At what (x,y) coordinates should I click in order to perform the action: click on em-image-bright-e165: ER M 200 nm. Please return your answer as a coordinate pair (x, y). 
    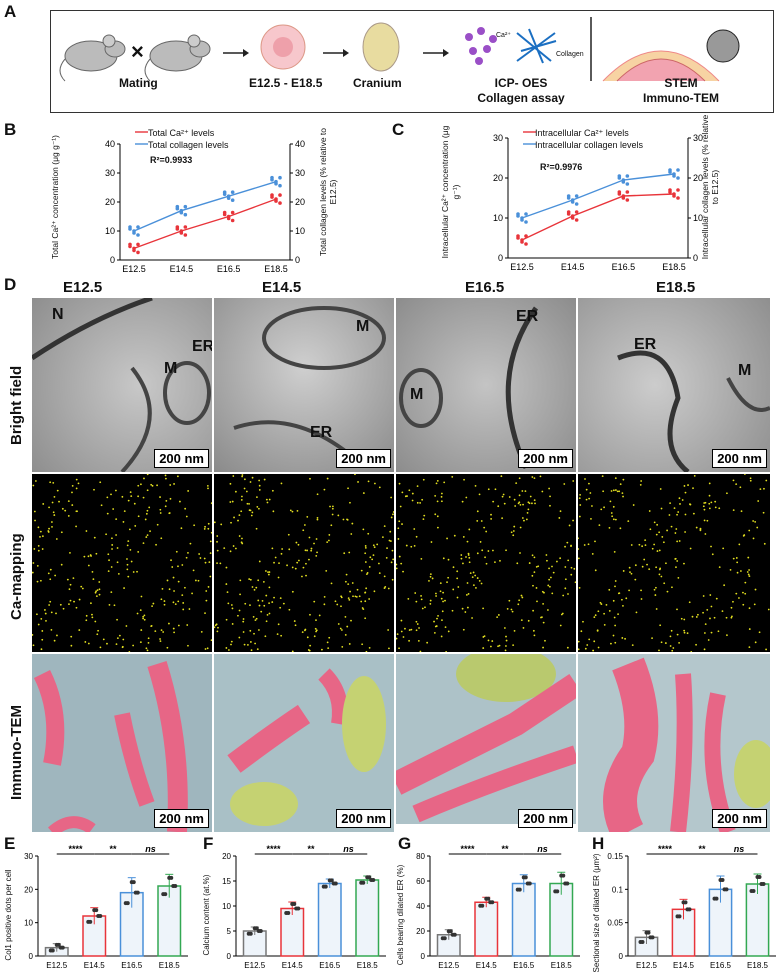
    Looking at the image, I should click on (486, 385).